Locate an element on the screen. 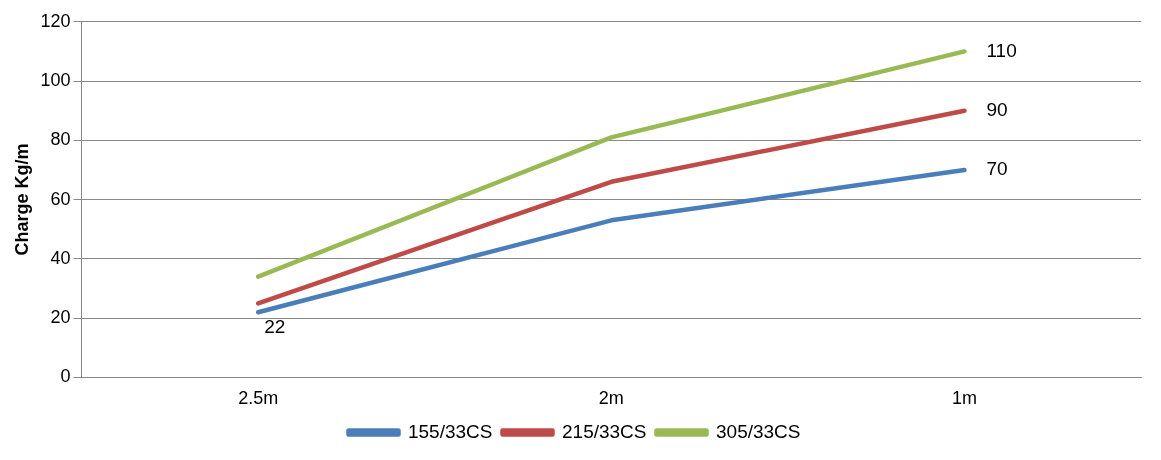 This screenshot has width=1161, height=460. data-label: 22 is located at coordinates (275, 327).